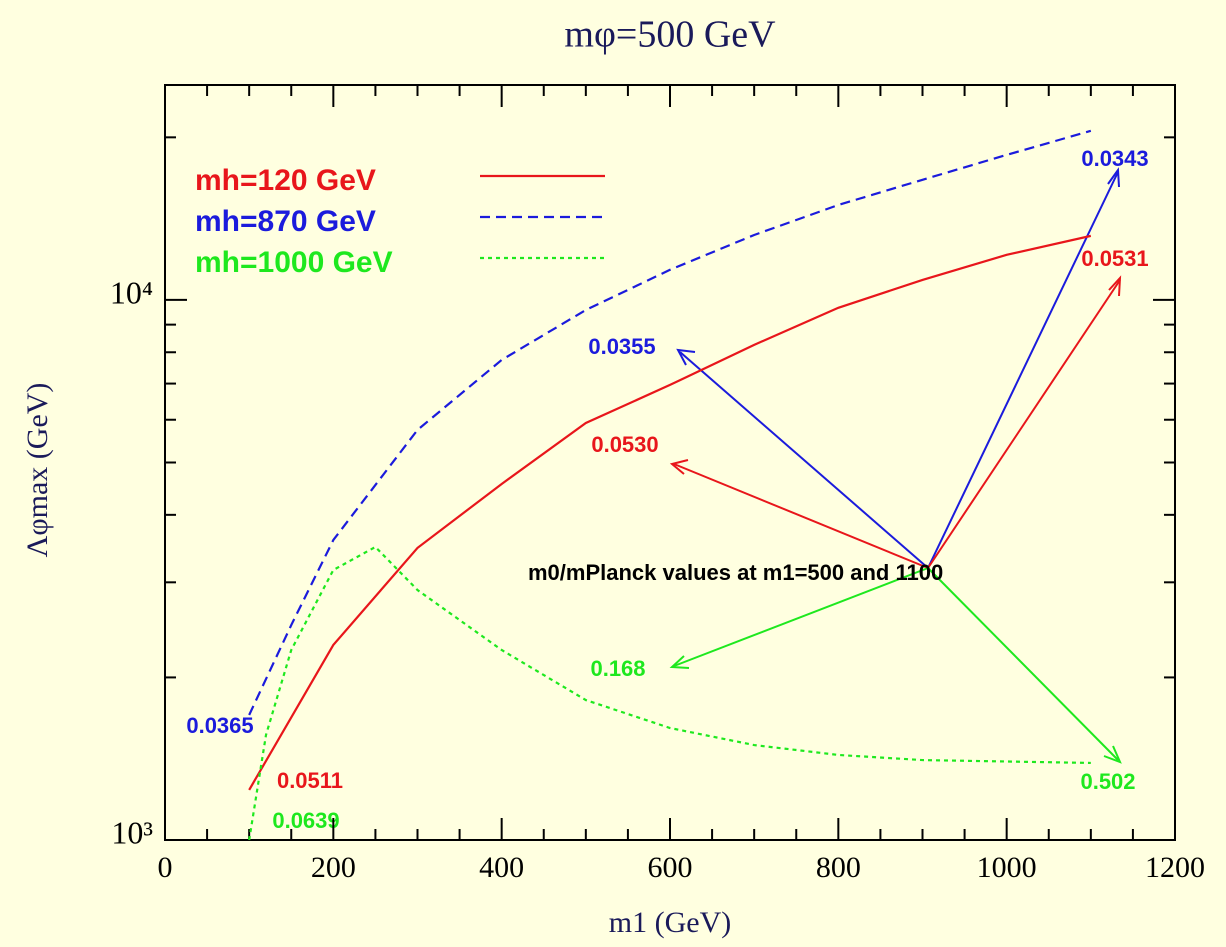 This screenshot has height=947, width=1226. What do you see at coordinates (219, 725) in the screenshot?
I see `annotation: 0.0365` at bounding box center [219, 725].